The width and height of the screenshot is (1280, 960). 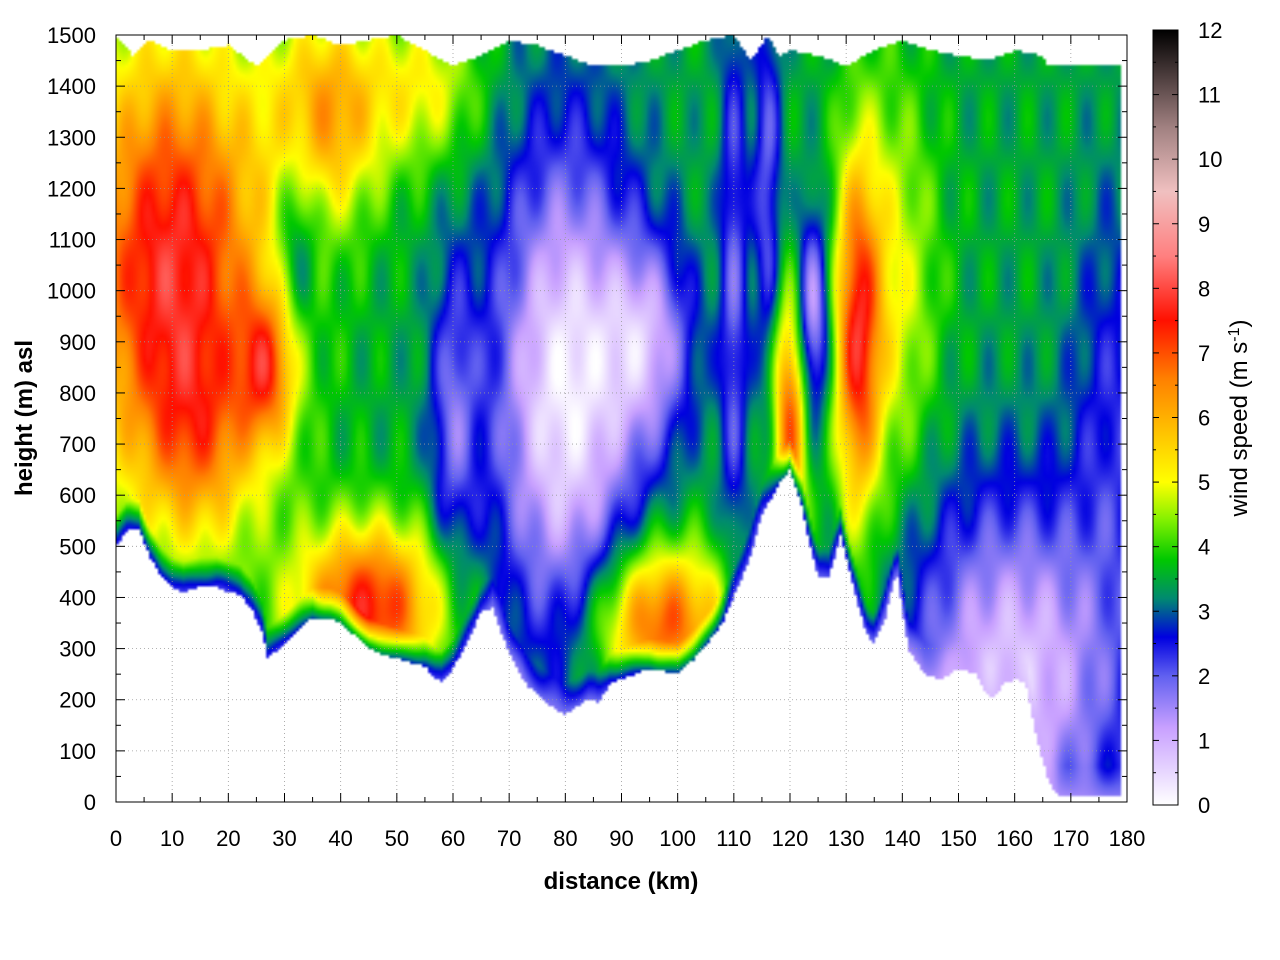 I want to click on x-tick-label: 20, so click(x=228, y=838).